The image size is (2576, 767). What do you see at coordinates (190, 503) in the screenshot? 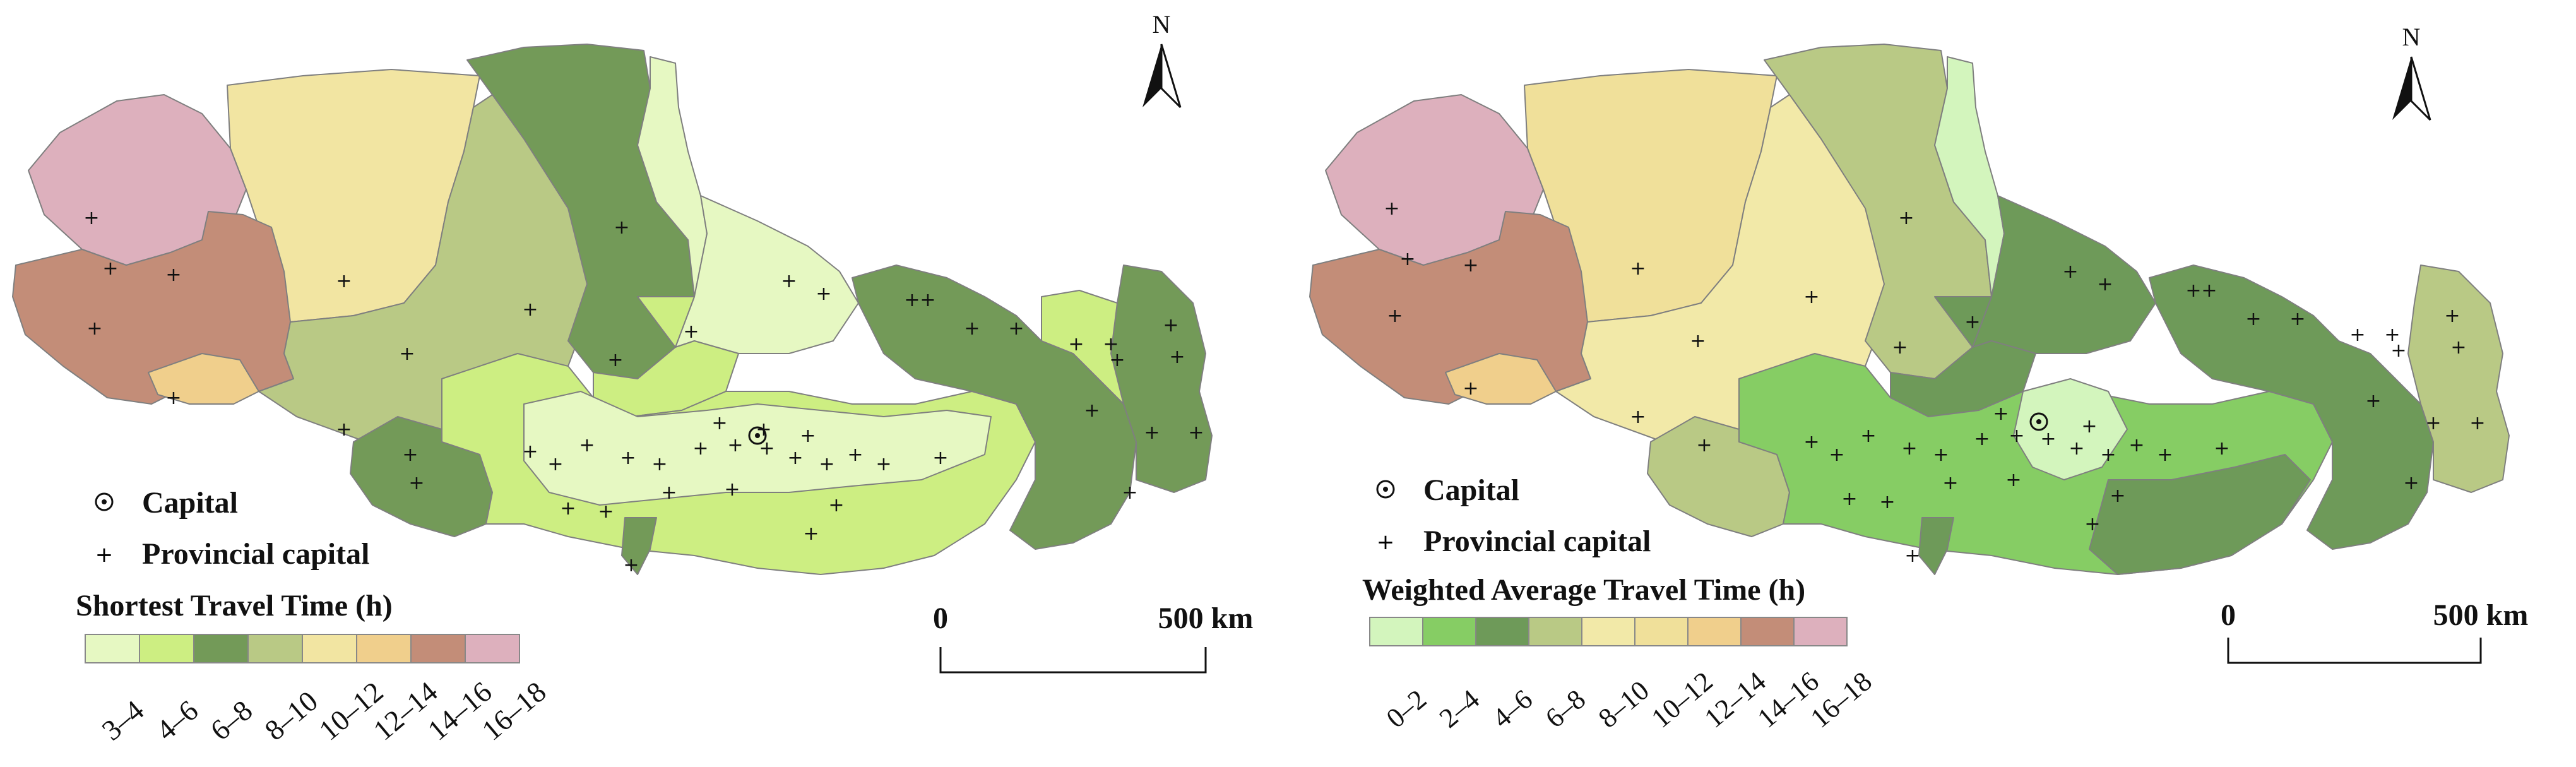
I see `legend-capital-label: Capital` at bounding box center [190, 503].